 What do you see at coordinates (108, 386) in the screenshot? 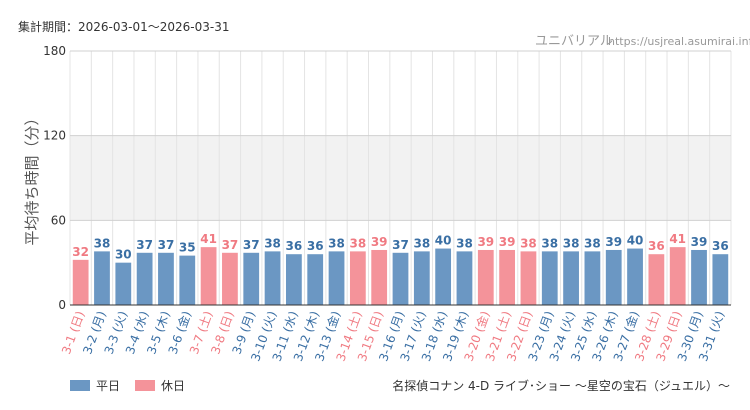
I see `legend-label-weekday: 平日` at bounding box center [108, 386].